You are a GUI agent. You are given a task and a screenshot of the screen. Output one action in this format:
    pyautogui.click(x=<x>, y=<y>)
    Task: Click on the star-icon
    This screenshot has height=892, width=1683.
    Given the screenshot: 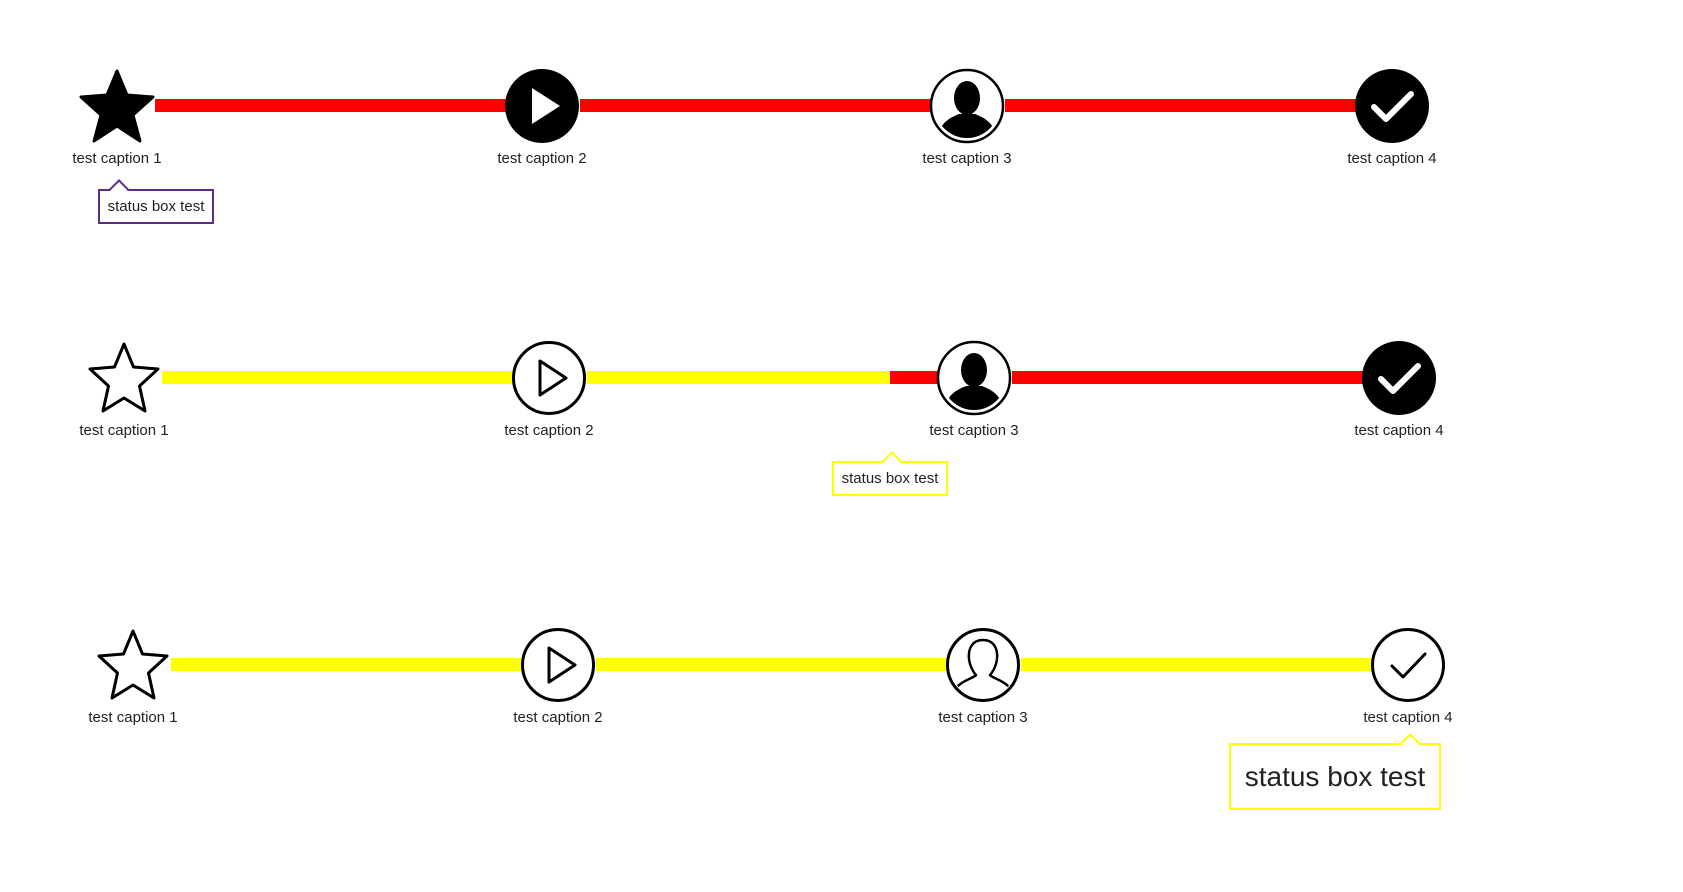 What is the action you would take?
    pyautogui.click(x=117, y=106)
    